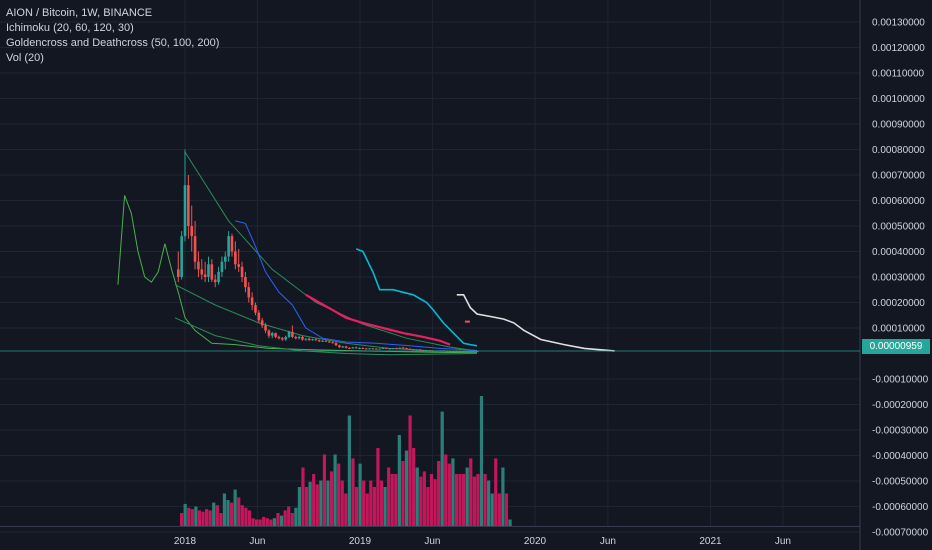 Image resolution: width=932 pixels, height=550 pixels. I want to click on y-tick-label: 0.00070000, so click(898, 176).